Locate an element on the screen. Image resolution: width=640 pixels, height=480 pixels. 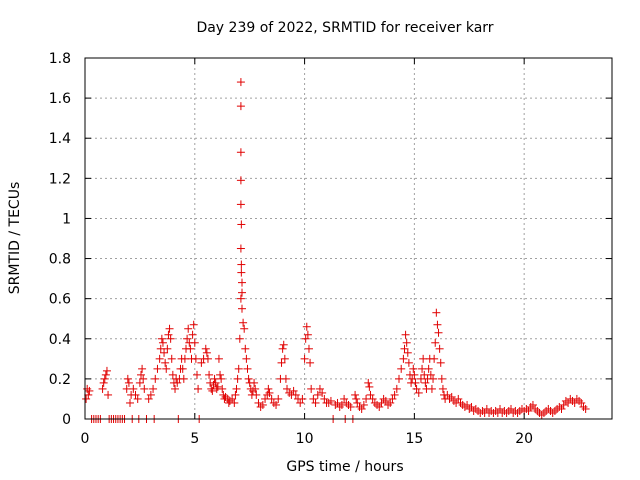
x-tick-label: 5 is located at coordinates (194, 439).